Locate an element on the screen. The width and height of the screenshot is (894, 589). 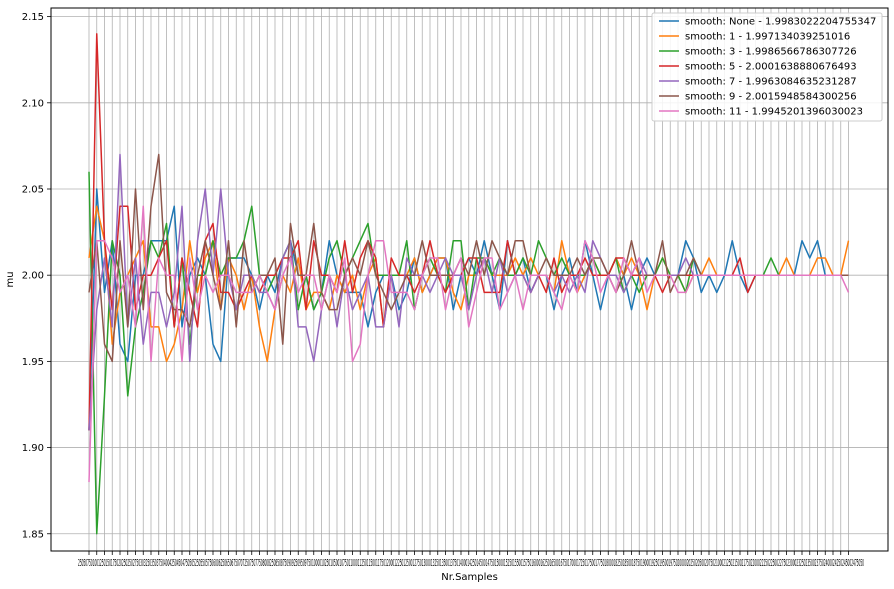
y-tick-label: 1.85 is located at coordinates (33, 534).